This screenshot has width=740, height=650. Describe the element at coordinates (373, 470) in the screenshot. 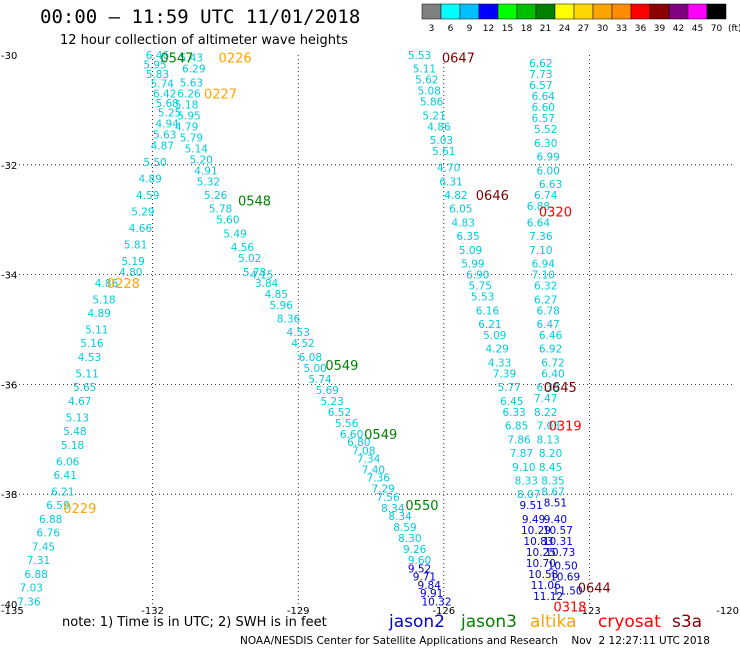

I see `swh-value: 7.40` at that location.